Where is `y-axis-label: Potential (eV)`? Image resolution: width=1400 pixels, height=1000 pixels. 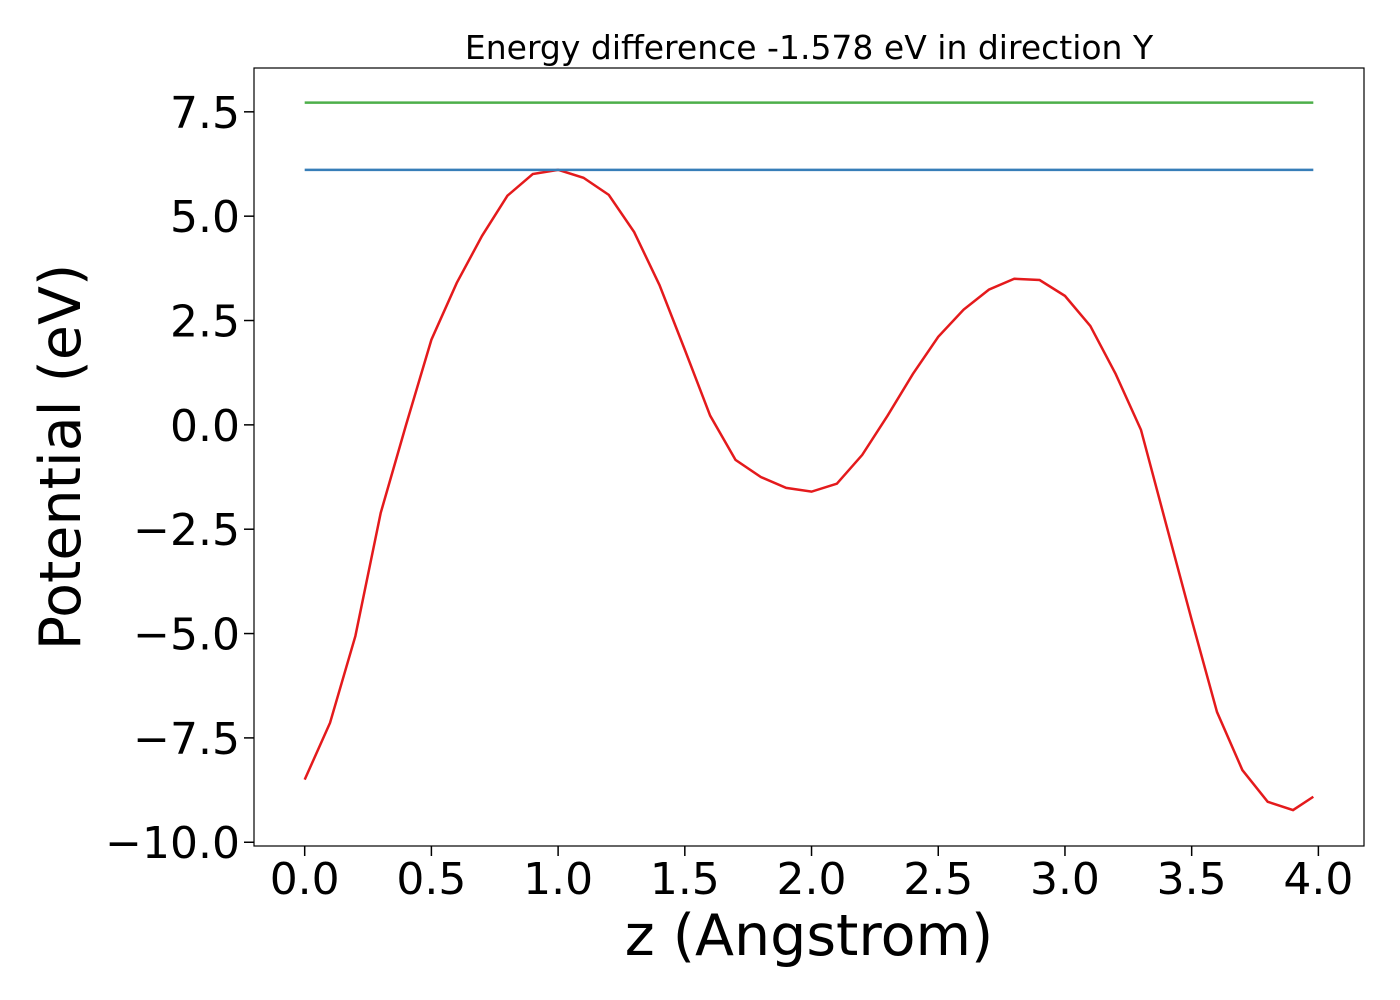
y-axis-label: Potential (eV) is located at coordinates (61, 457).